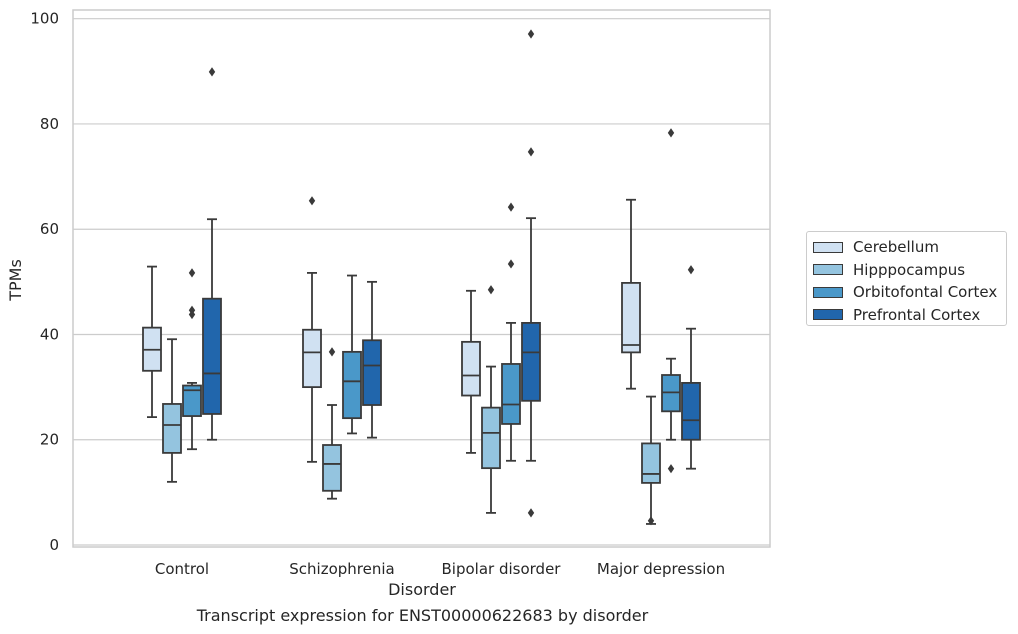 This screenshot has width=1018, height=634. What do you see at coordinates (341, 569) in the screenshot?
I see `x-tick-label: Schizophrenia` at bounding box center [341, 569].